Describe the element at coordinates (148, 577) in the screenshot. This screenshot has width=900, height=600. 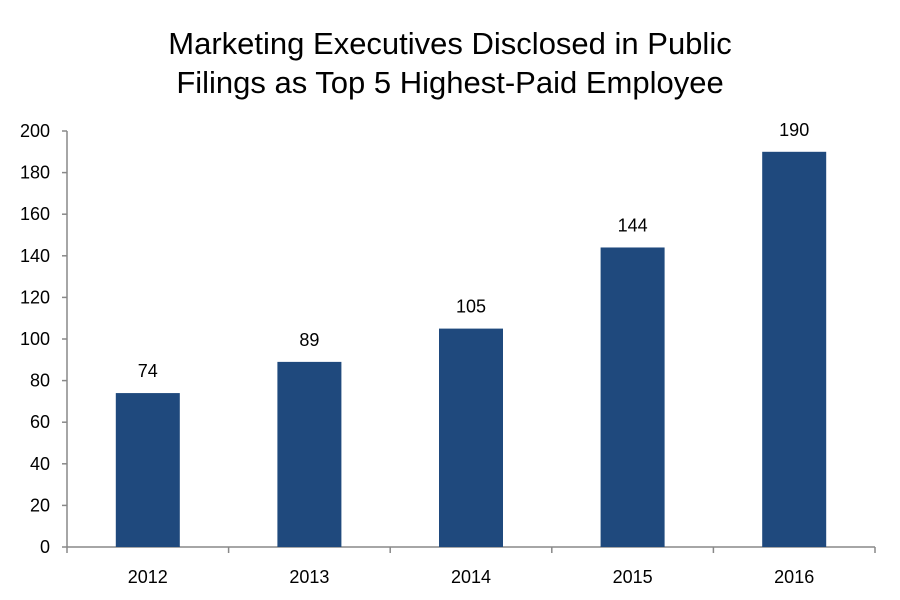
I see `x-tick-label-2012: 2012` at that location.